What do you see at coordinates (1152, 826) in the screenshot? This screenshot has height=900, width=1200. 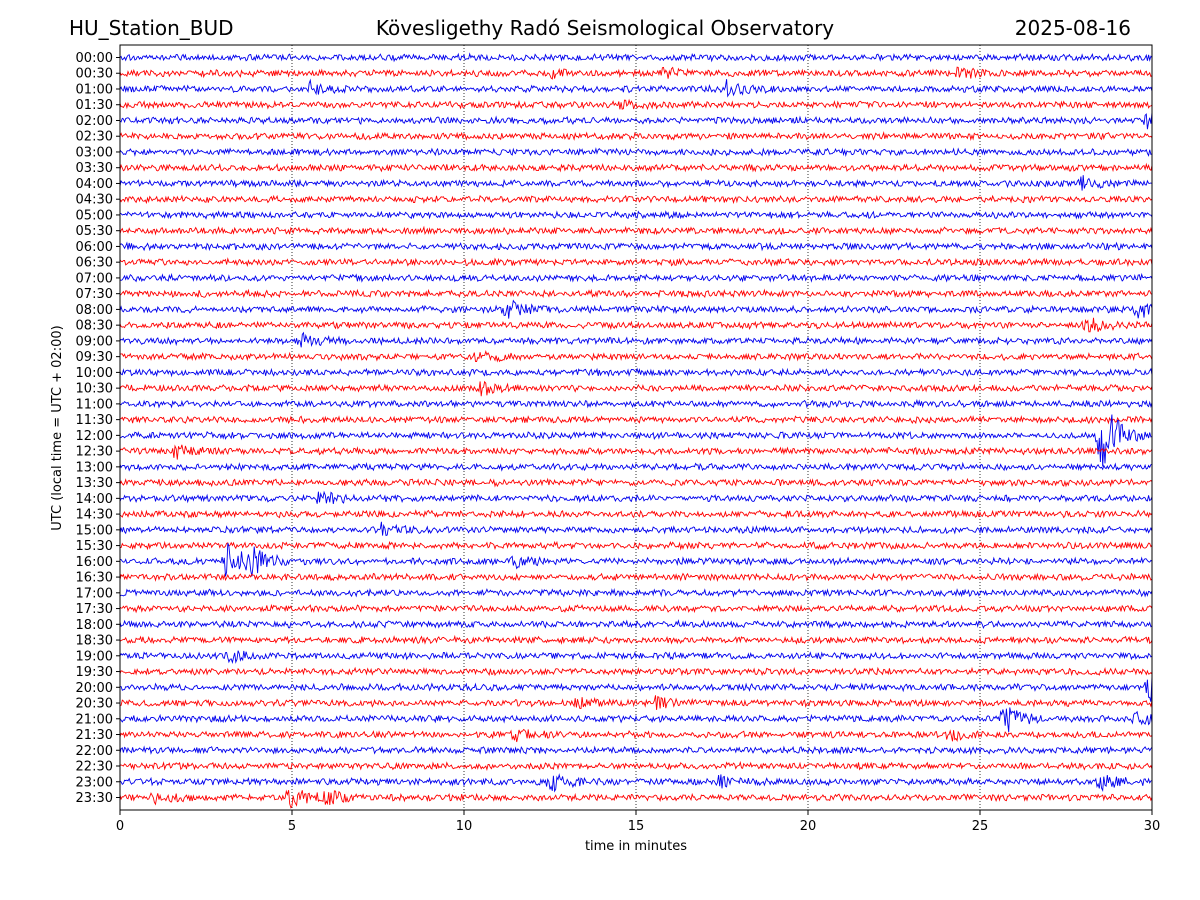 I see `x-tick-label: 30` at bounding box center [1152, 826].